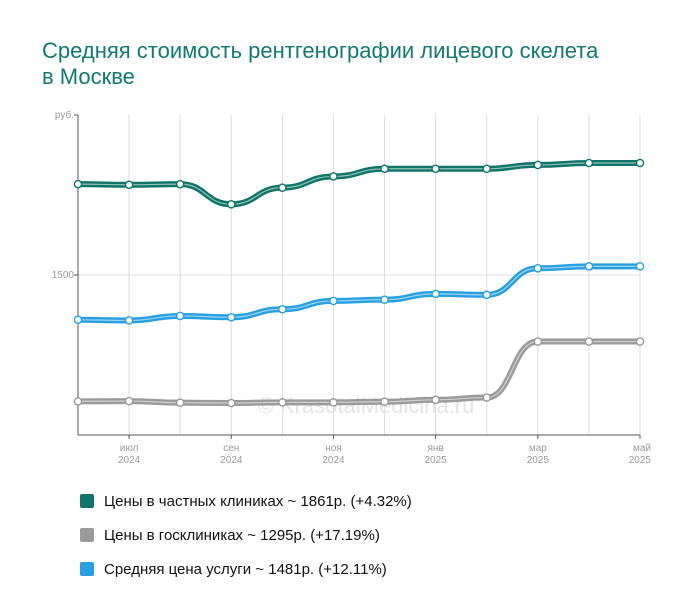 This screenshot has width=700, height=612. I want to click on x-tick-label-month: мар, so click(538, 448).